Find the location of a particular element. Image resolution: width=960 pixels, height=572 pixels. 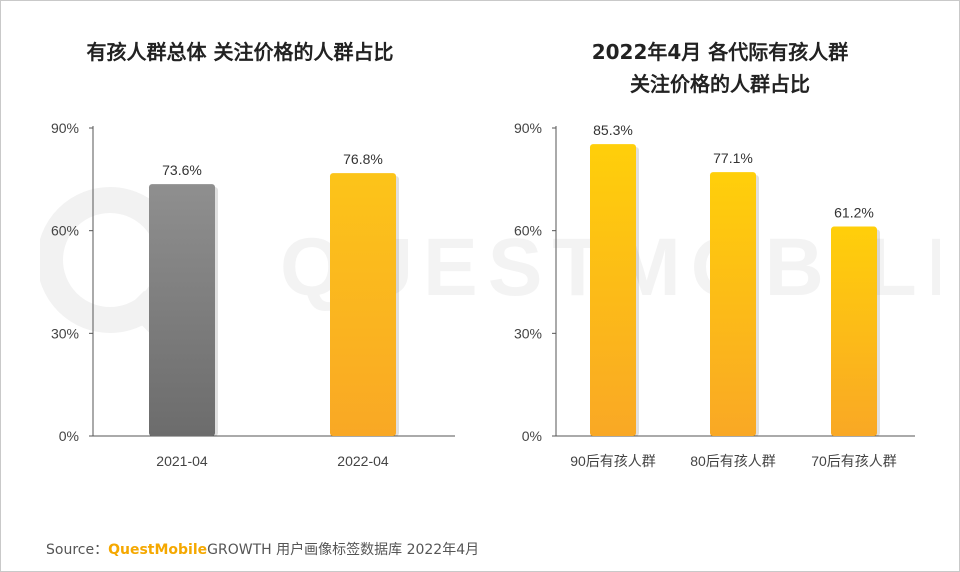

chart-title-right-line-2: 关注价格的人群占比 is located at coordinates (720, 84).